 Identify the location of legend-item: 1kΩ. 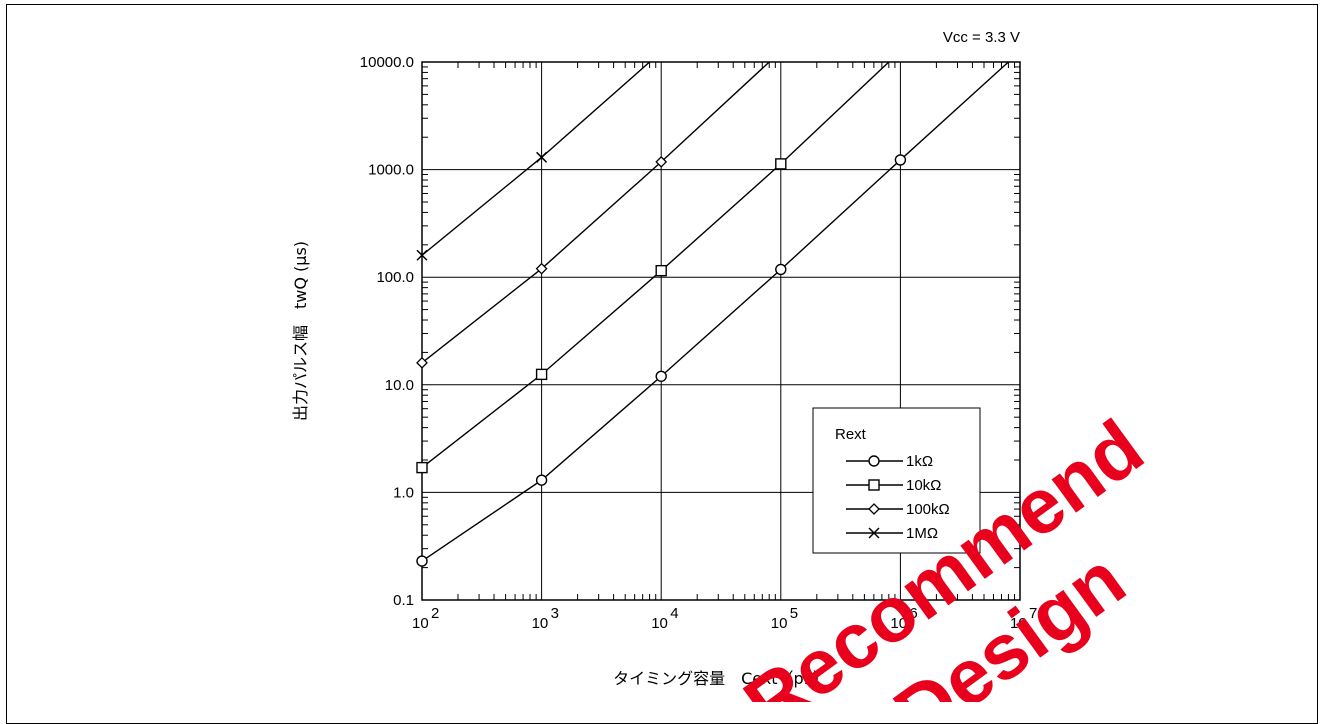
(889, 461).